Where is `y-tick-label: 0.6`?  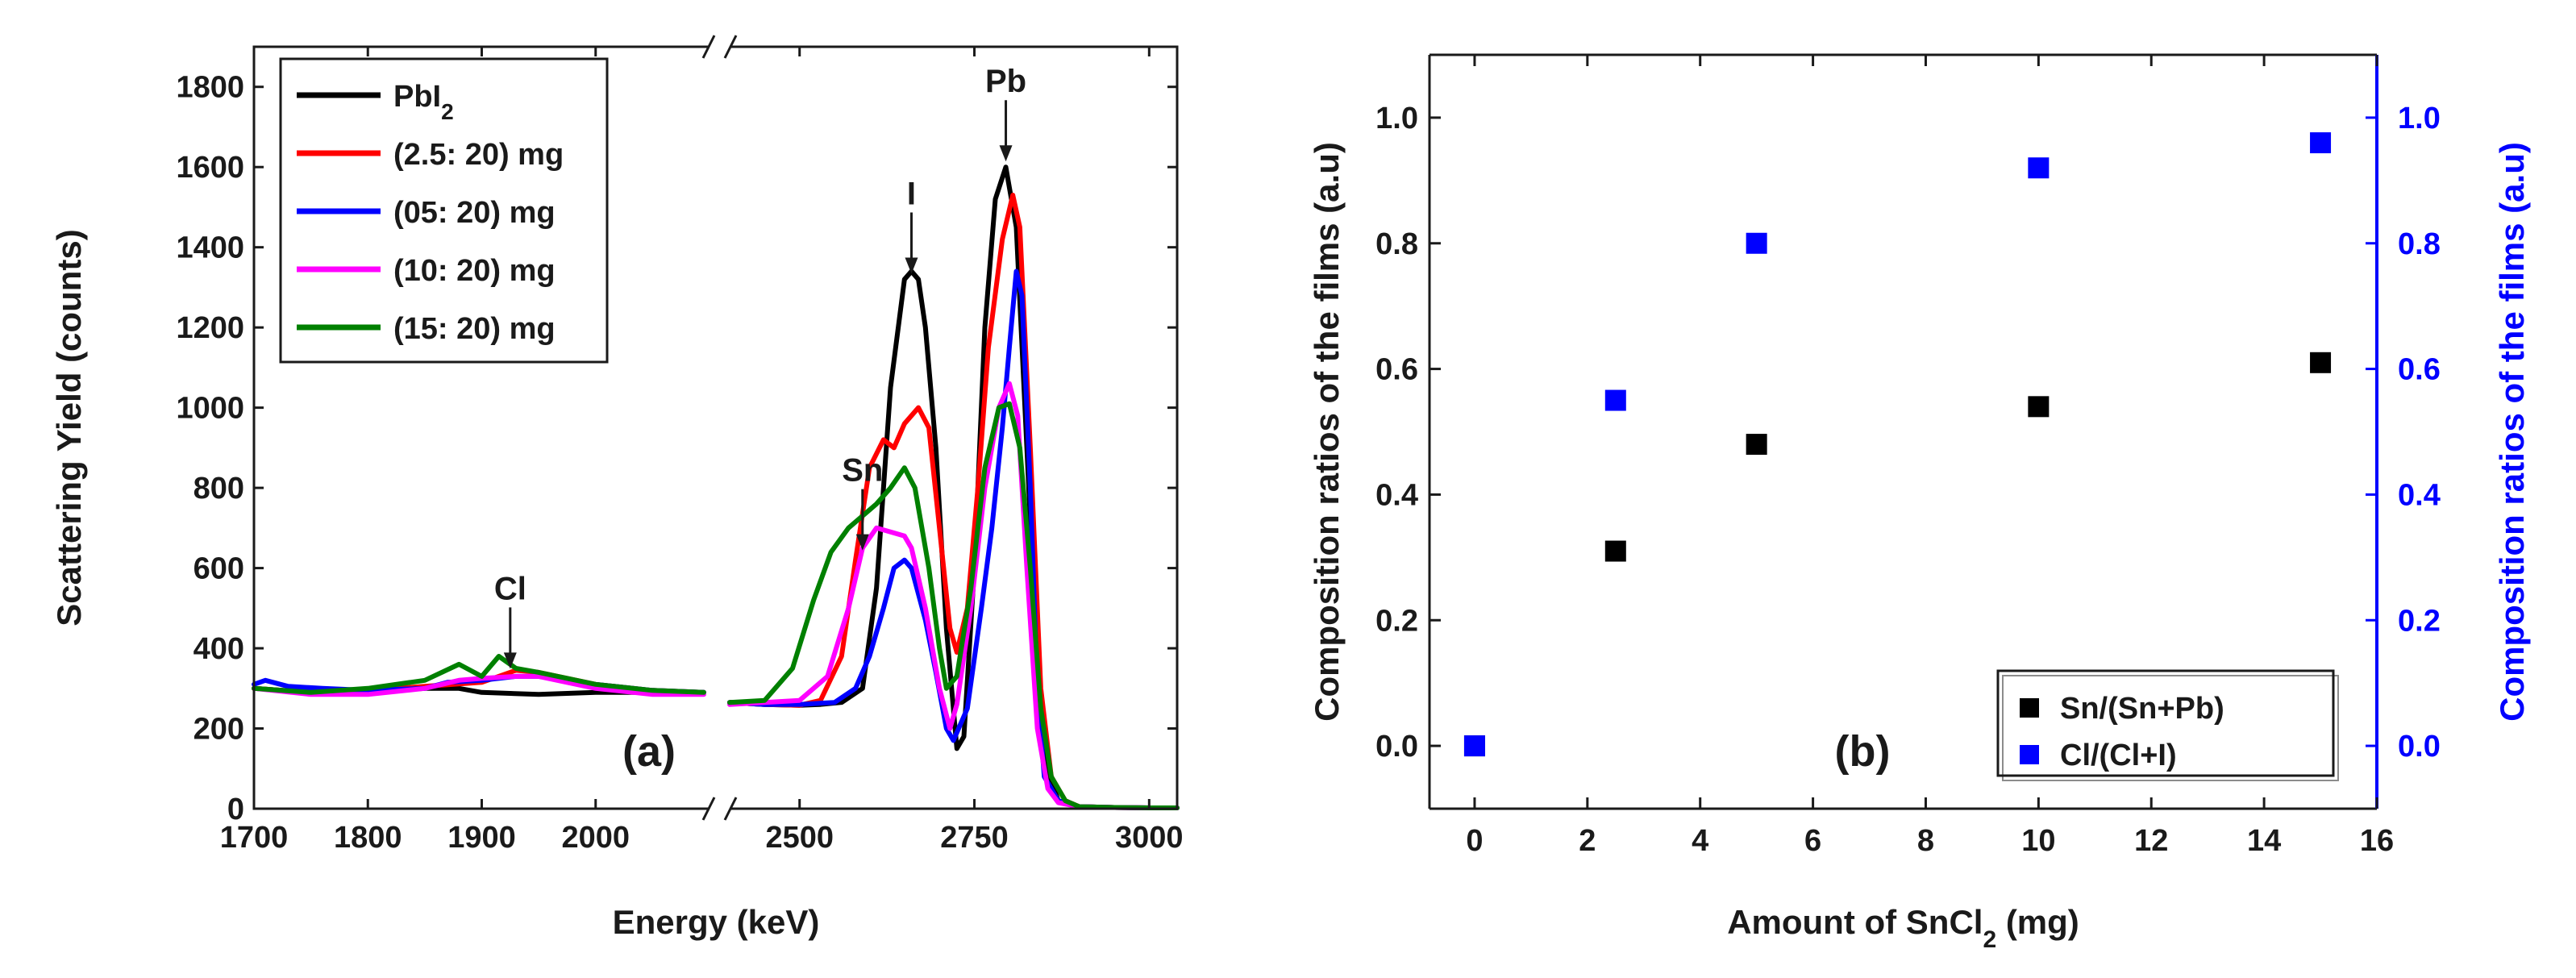
y-tick-label: 0.6 is located at coordinates (1396, 370).